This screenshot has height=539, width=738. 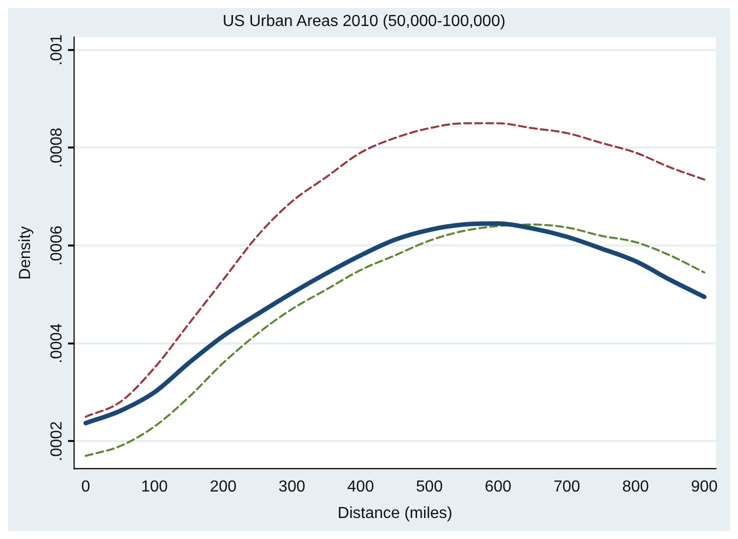 What do you see at coordinates (223, 487) in the screenshot?
I see `x-tick-label: 200` at bounding box center [223, 487].